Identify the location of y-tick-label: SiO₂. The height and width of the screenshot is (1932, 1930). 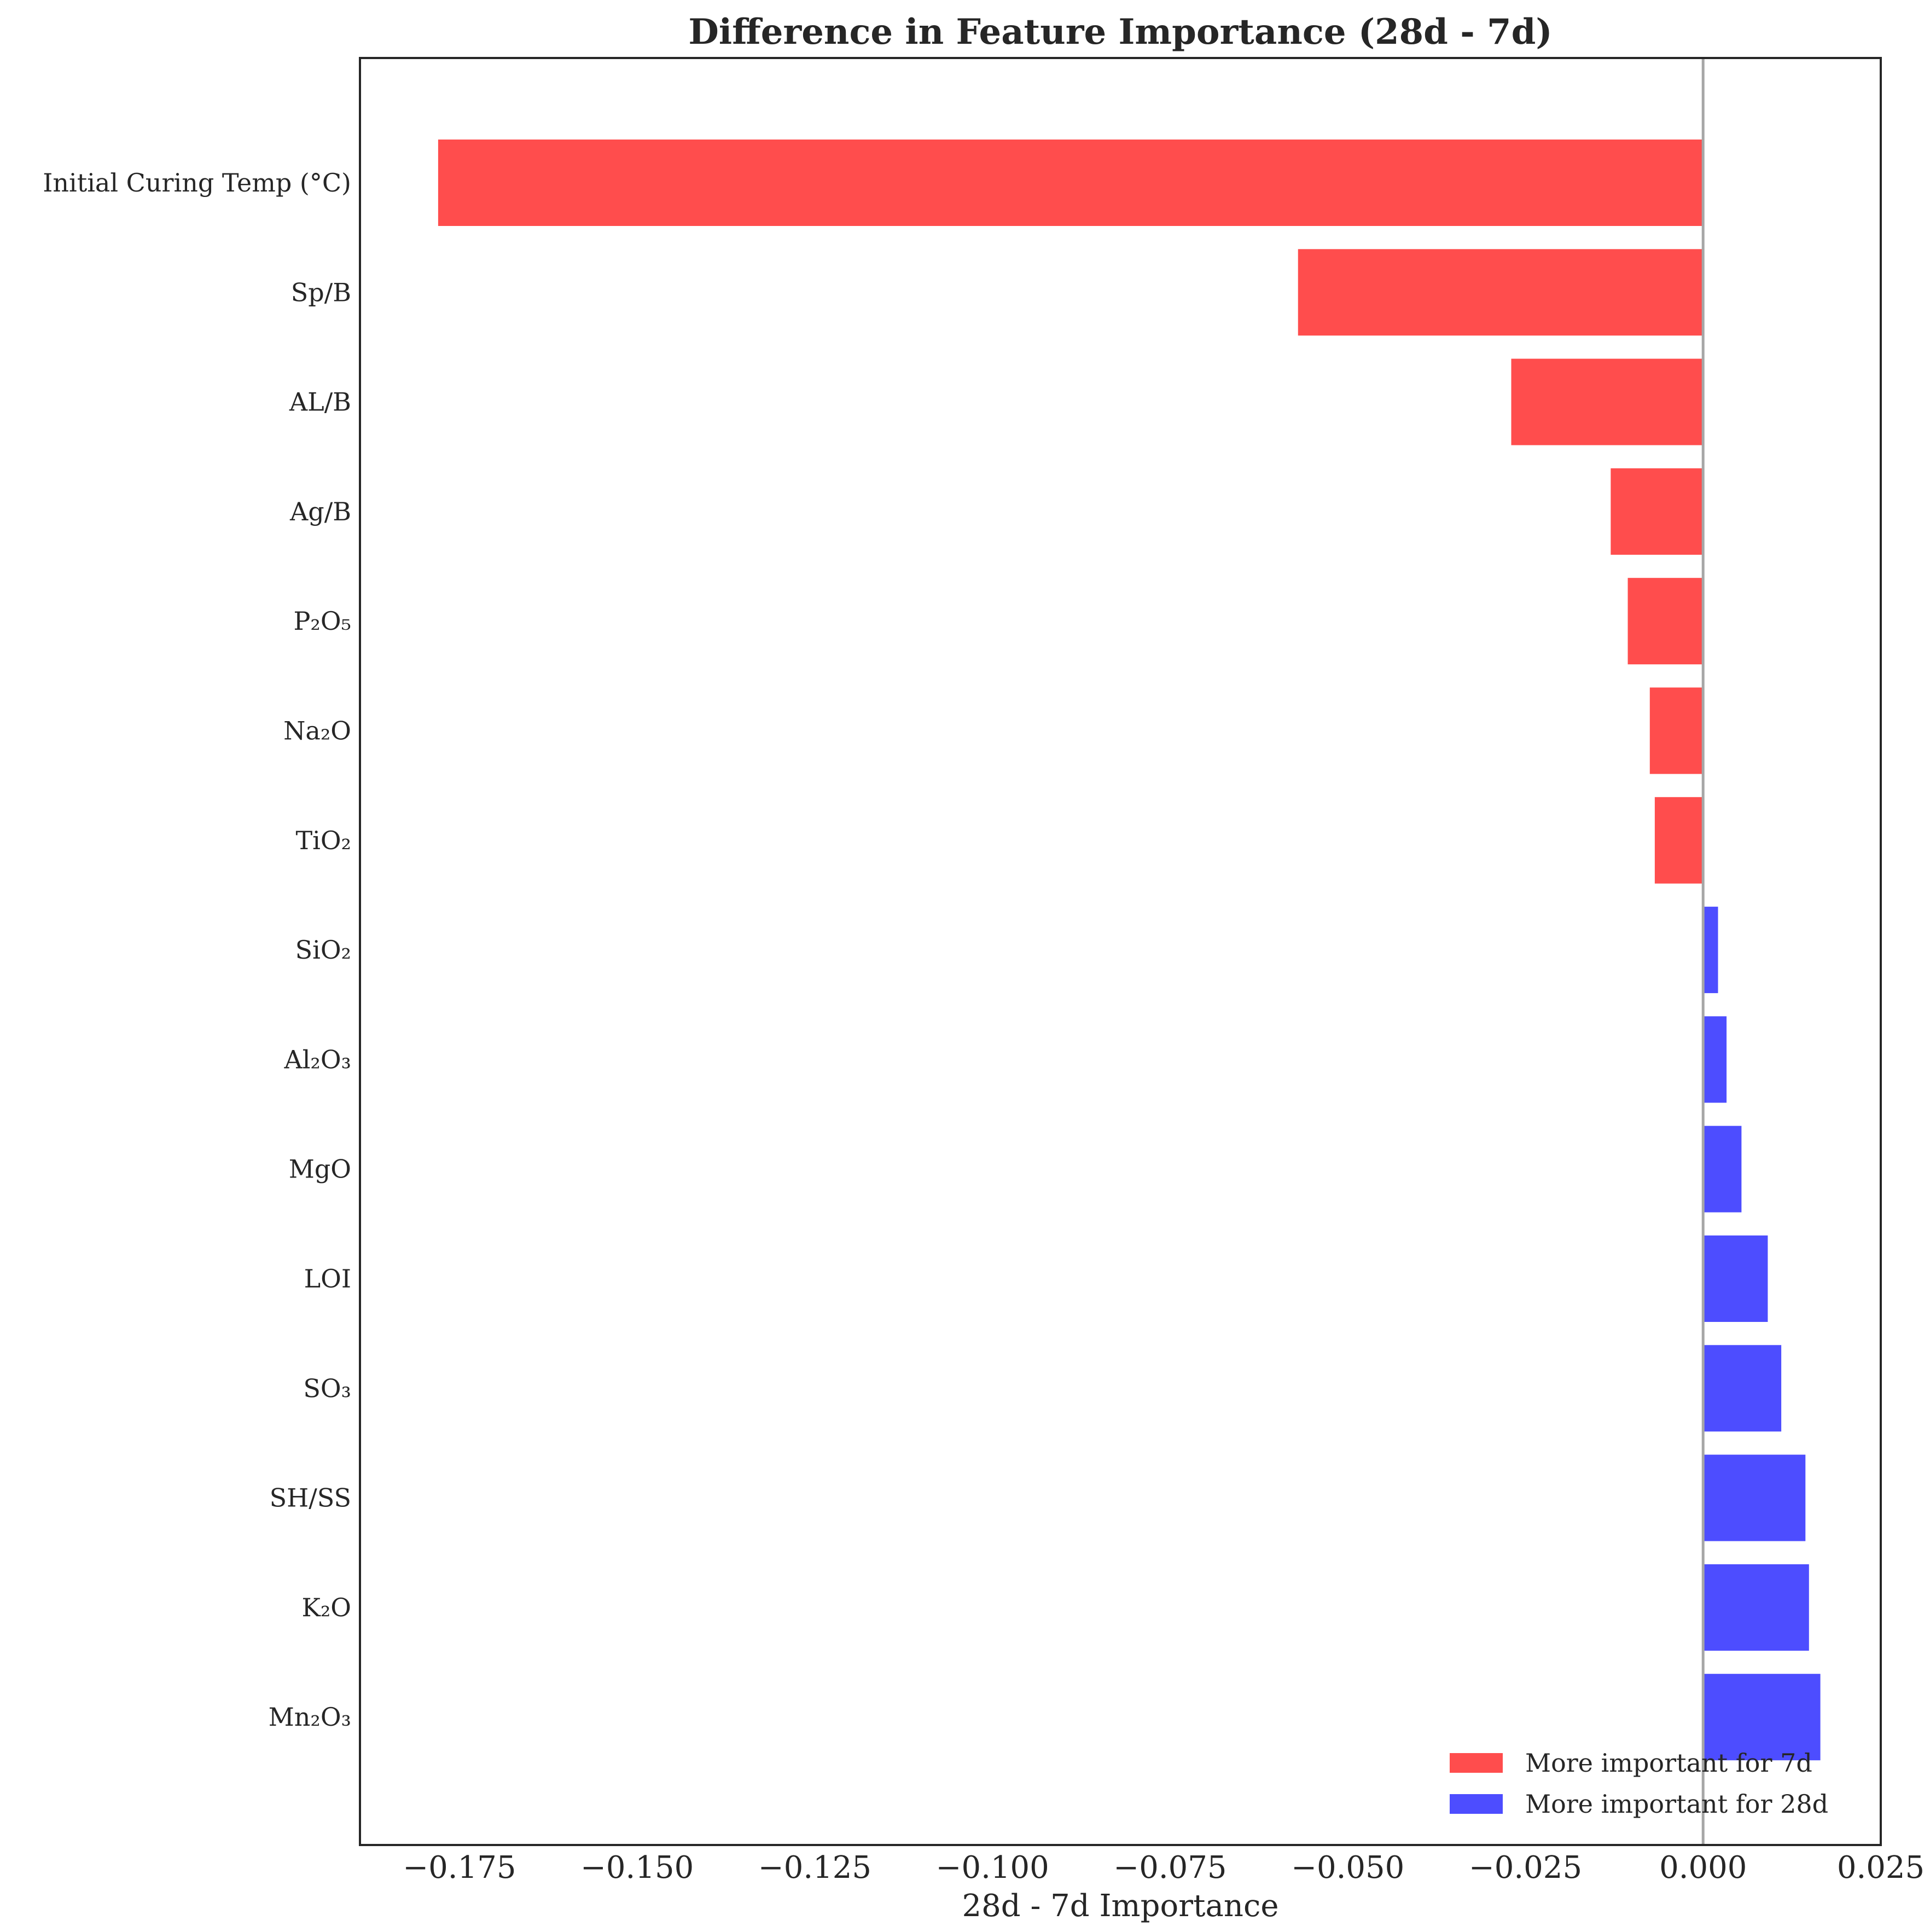
(323, 950).